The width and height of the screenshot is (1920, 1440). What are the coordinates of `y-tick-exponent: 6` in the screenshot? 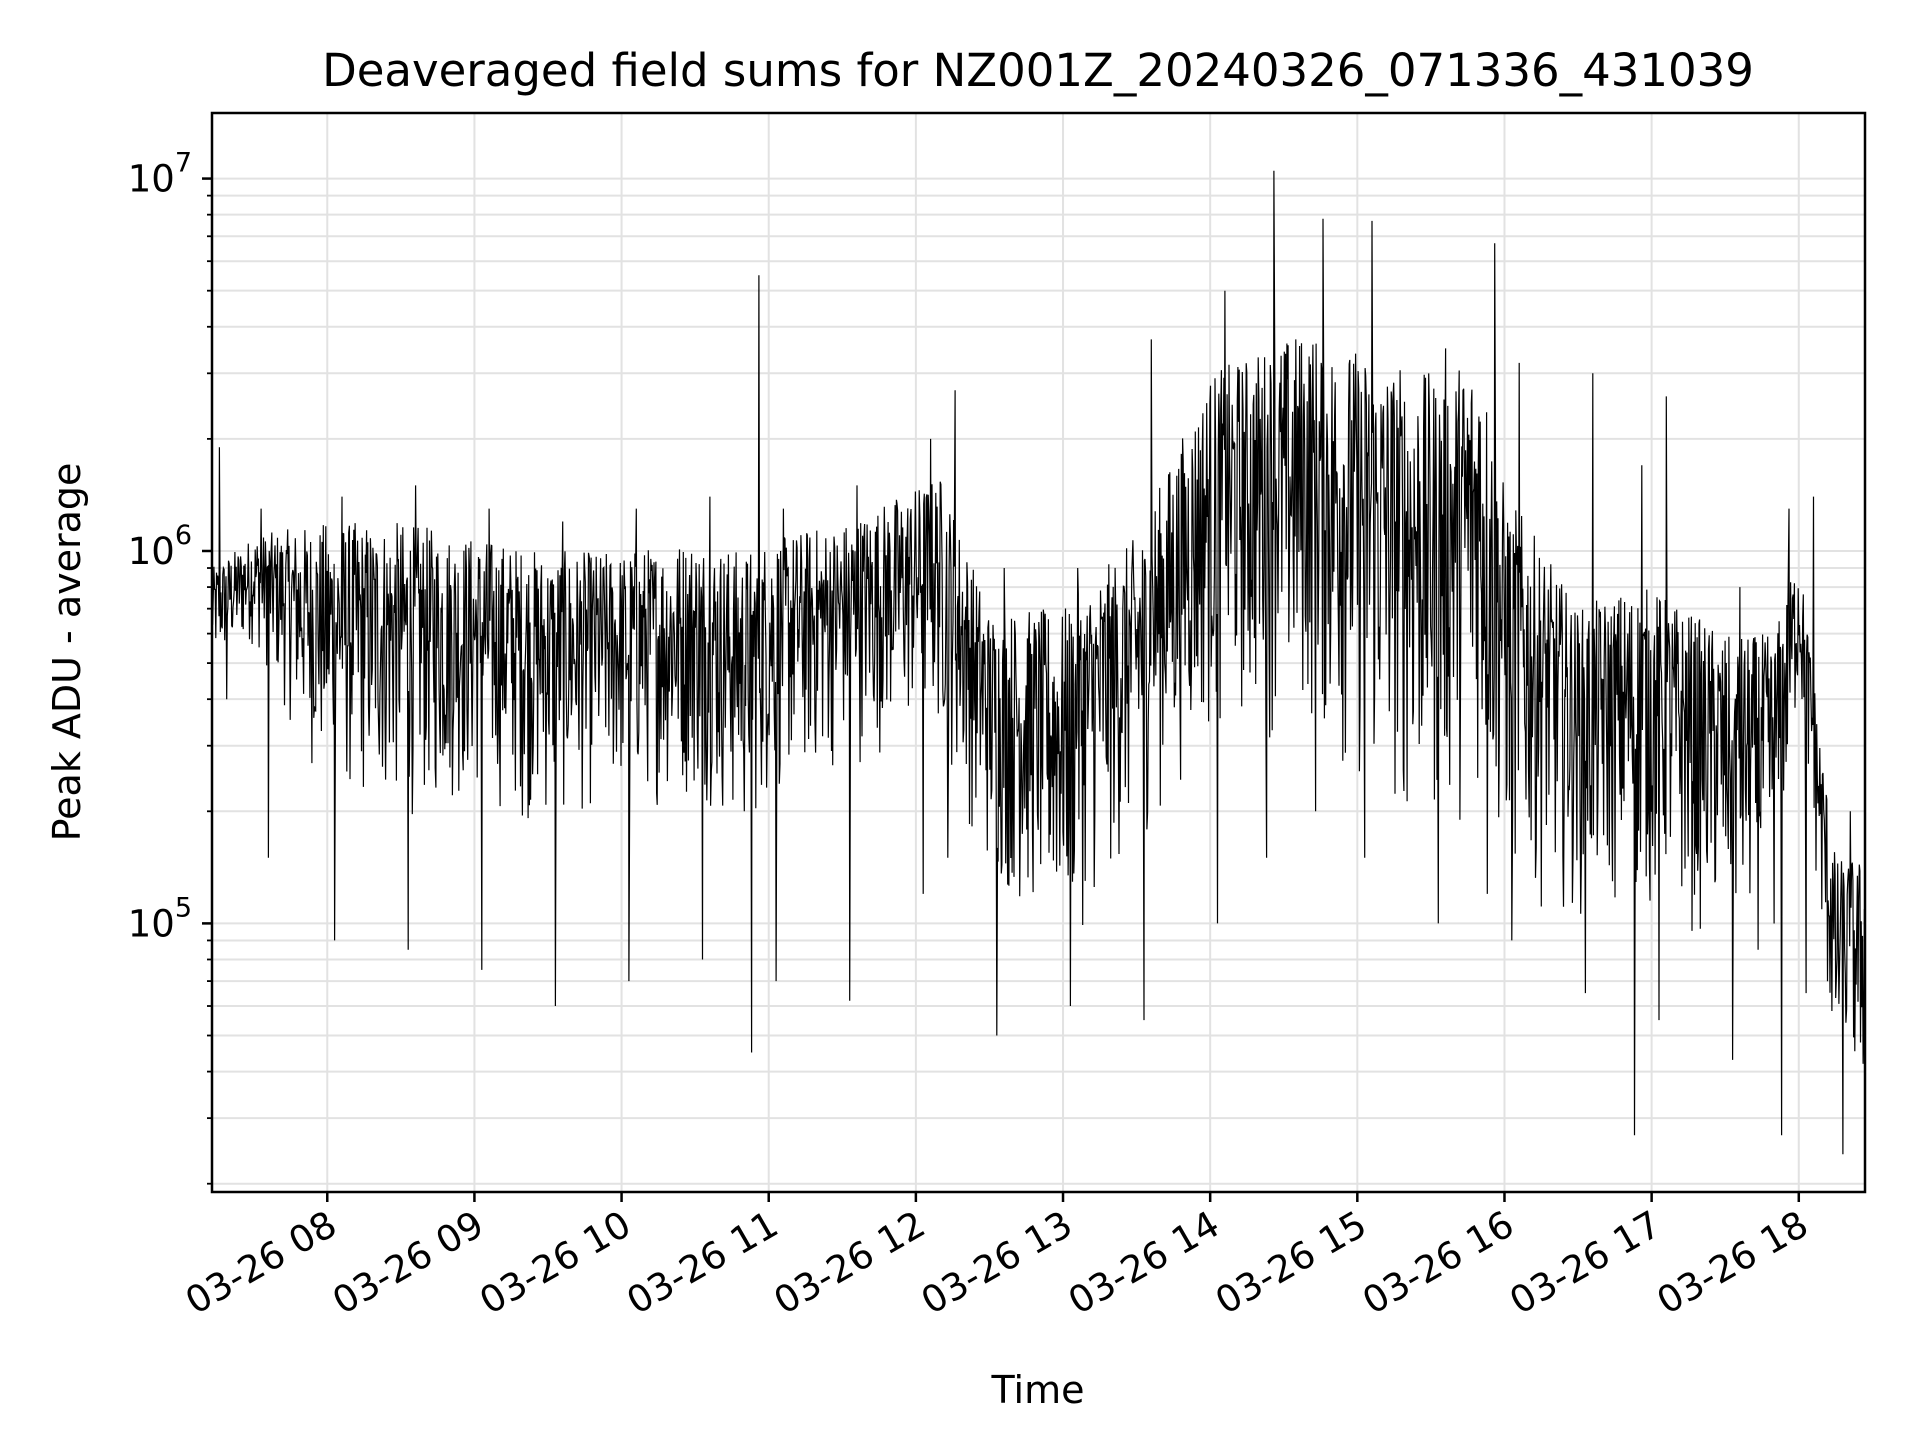 It's located at (183, 535).